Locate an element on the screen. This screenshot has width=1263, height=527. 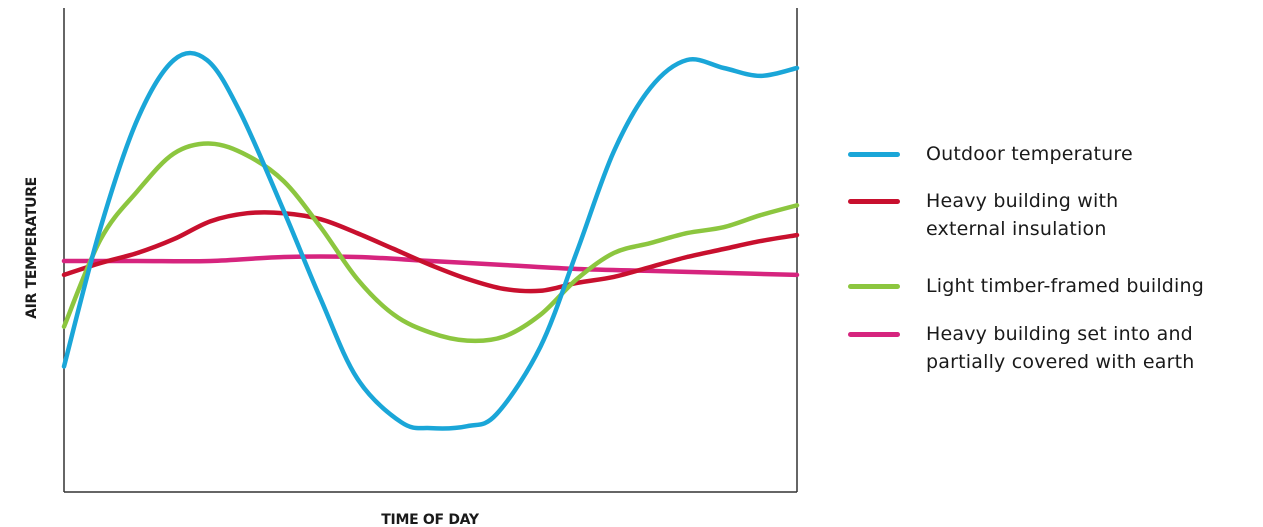
legend-item-heavy-insulated: Heavy building with external insulation is located at coordinates (1053, 229).